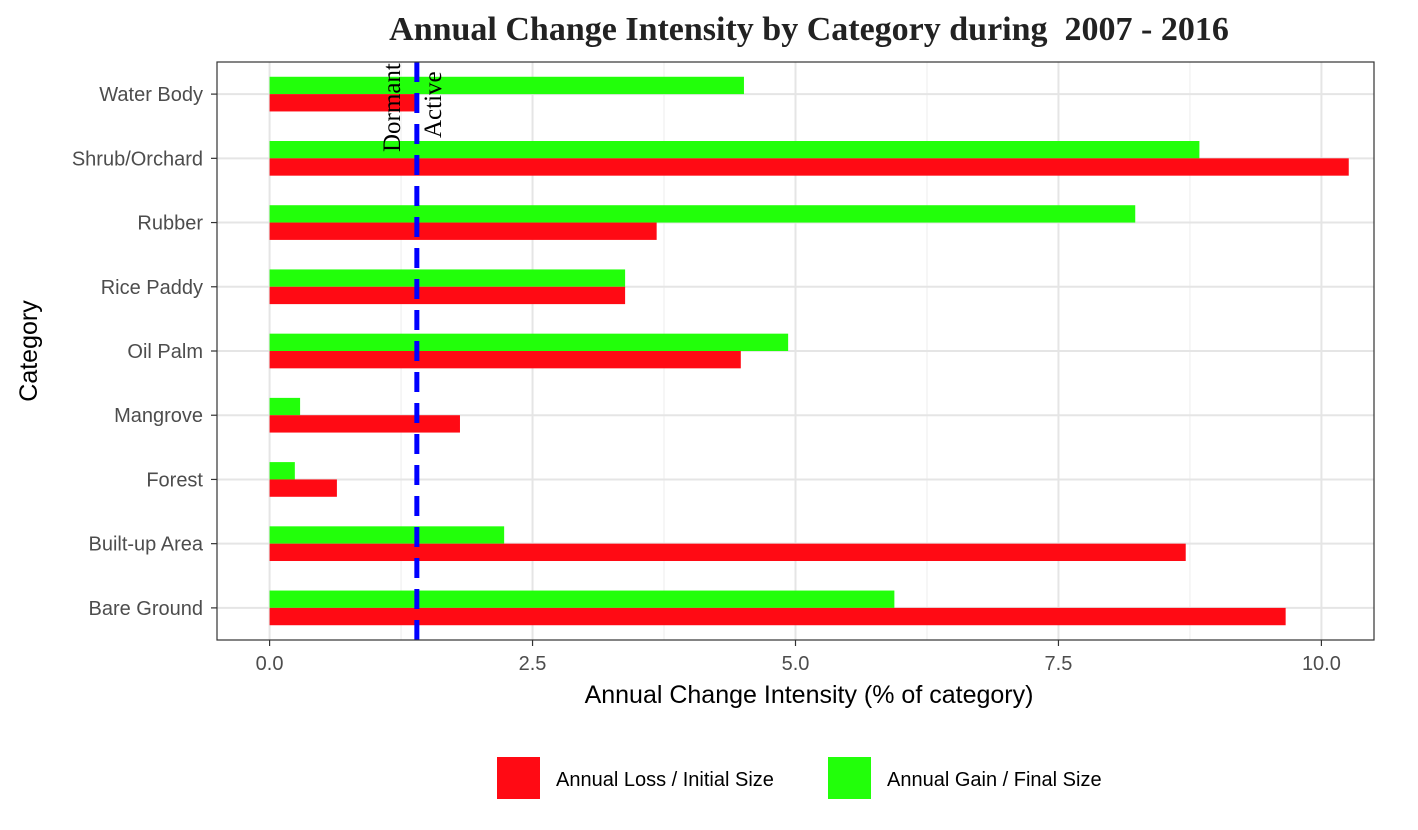 The image size is (1418, 830). What do you see at coordinates (151, 95) in the screenshot?
I see `y-tick-label: Water Body` at bounding box center [151, 95].